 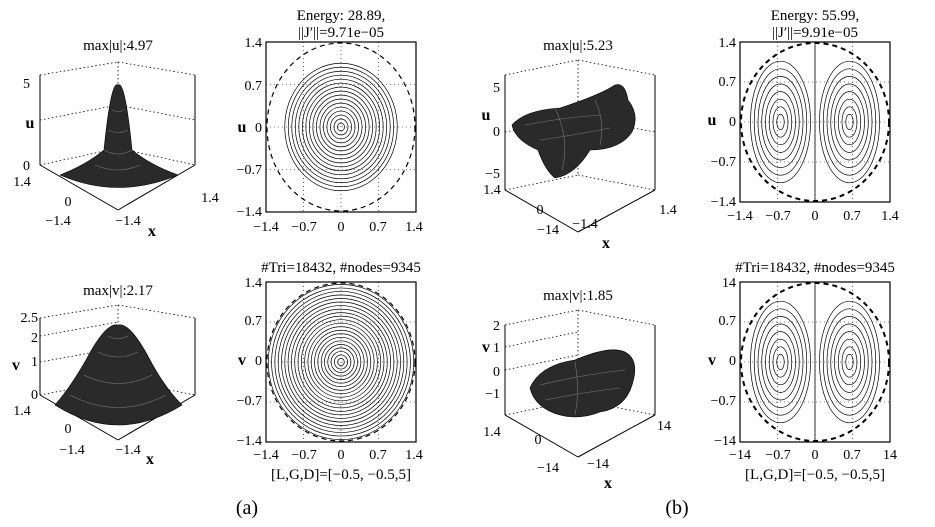 I want to click on b-v-surface-ltick-0: 1.4, so click(x=492, y=432).